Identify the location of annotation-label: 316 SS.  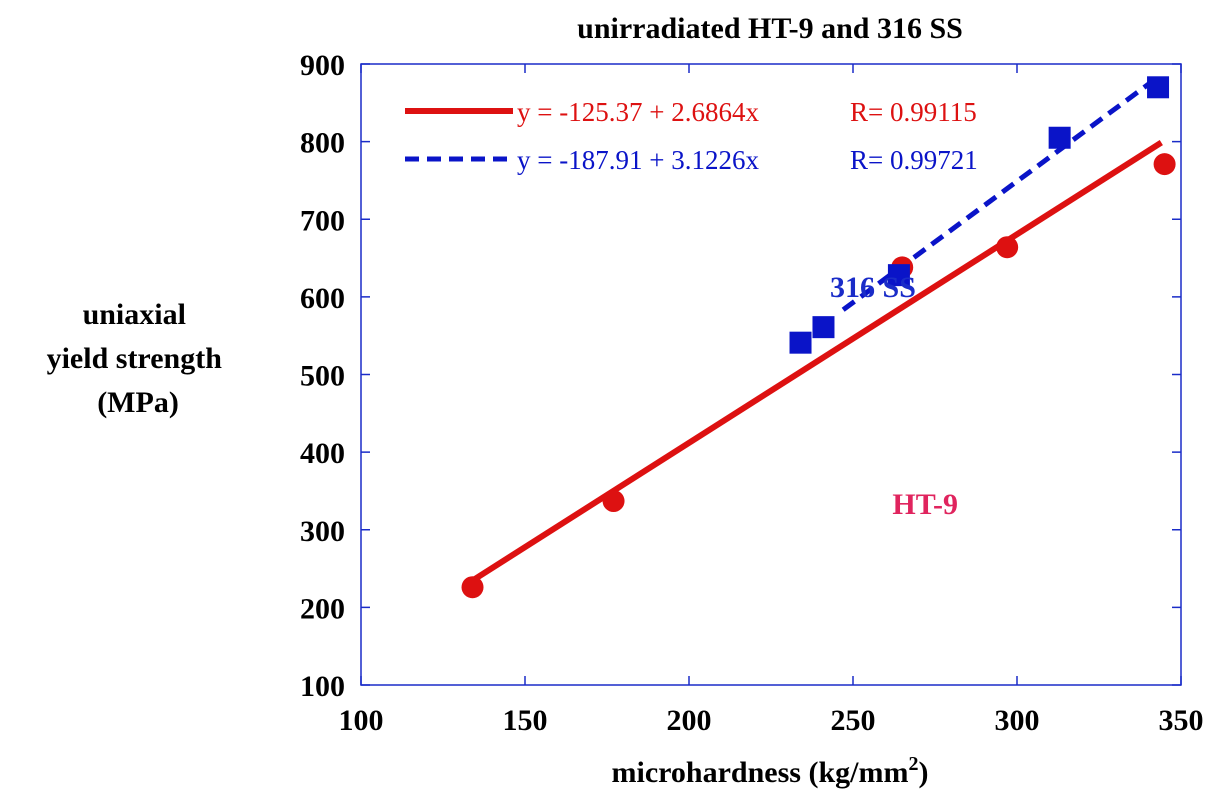
(873, 287).